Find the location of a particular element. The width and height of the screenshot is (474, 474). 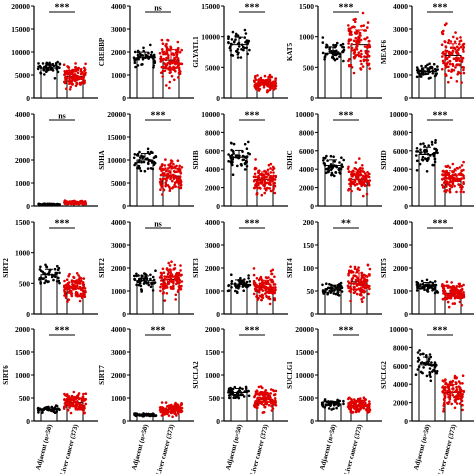

y-axis-label: SIRT7 is located at coordinates (102, 375).